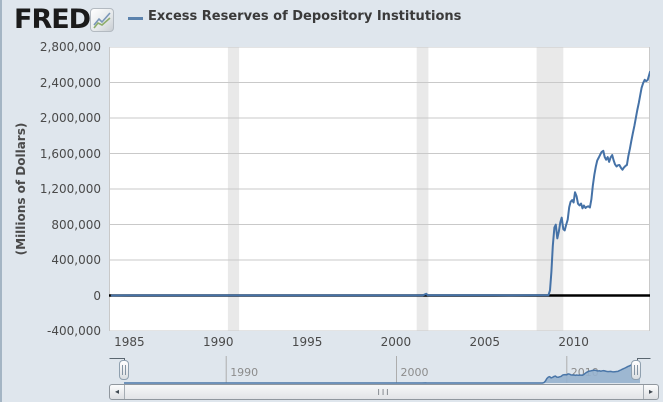 The height and width of the screenshot is (402, 663). I want to click on y-axis-tick-label: 800,000, so click(76, 224).